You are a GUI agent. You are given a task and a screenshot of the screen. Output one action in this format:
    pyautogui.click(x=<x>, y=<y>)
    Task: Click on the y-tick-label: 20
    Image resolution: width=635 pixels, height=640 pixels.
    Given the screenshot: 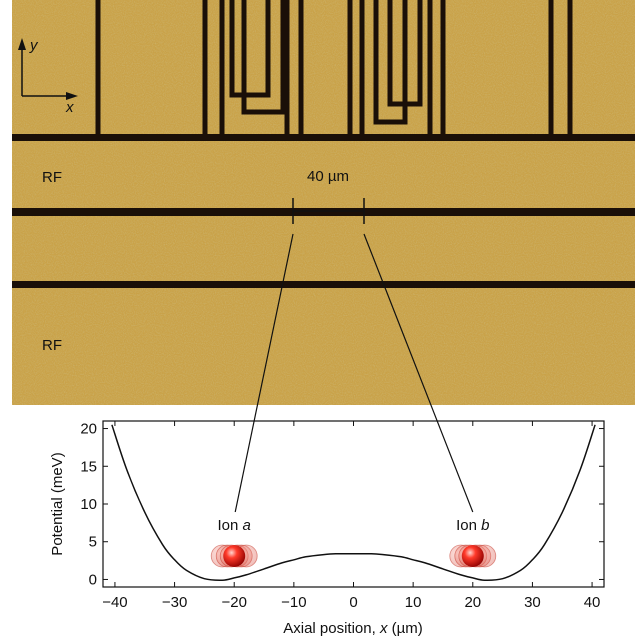 What is the action you would take?
    pyautogui.click(x=88, y=429)
    